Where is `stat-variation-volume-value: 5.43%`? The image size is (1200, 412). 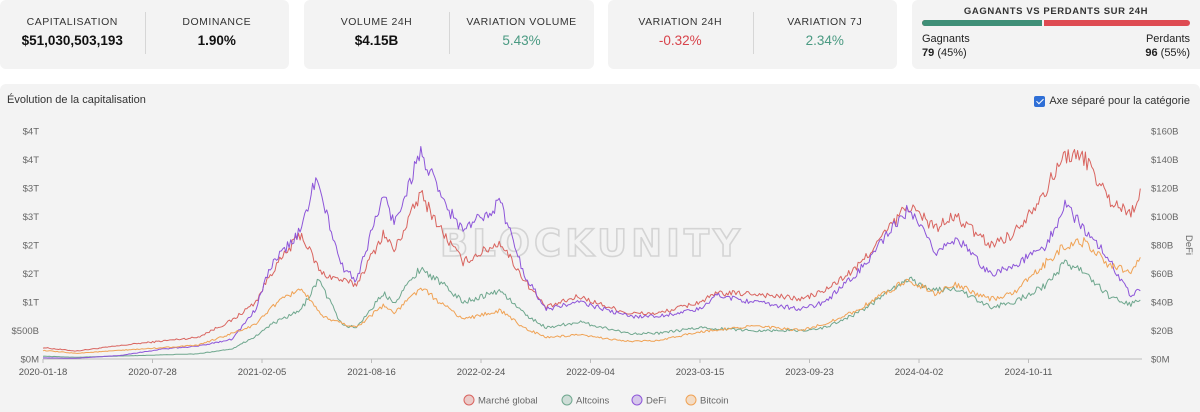 stat-variation-volume-value: 5.43% is located at coordinates (521, 40).